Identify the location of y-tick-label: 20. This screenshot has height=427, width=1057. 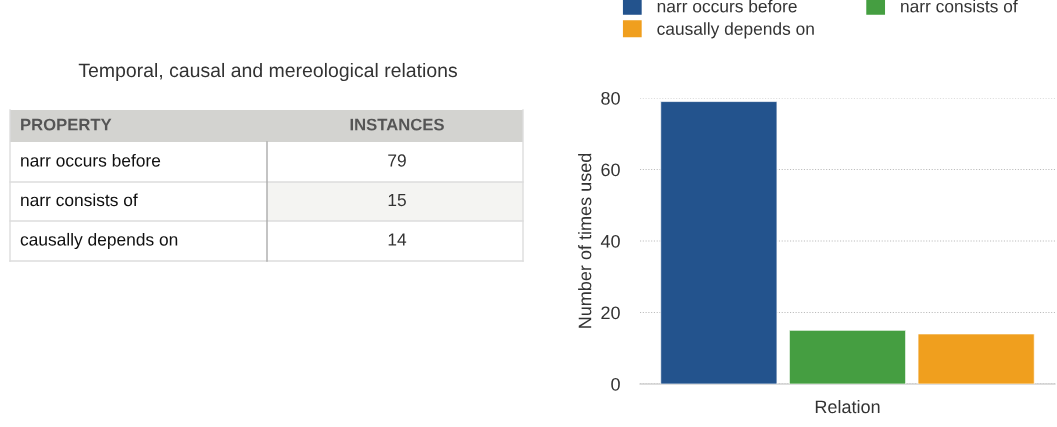
(610, 313).